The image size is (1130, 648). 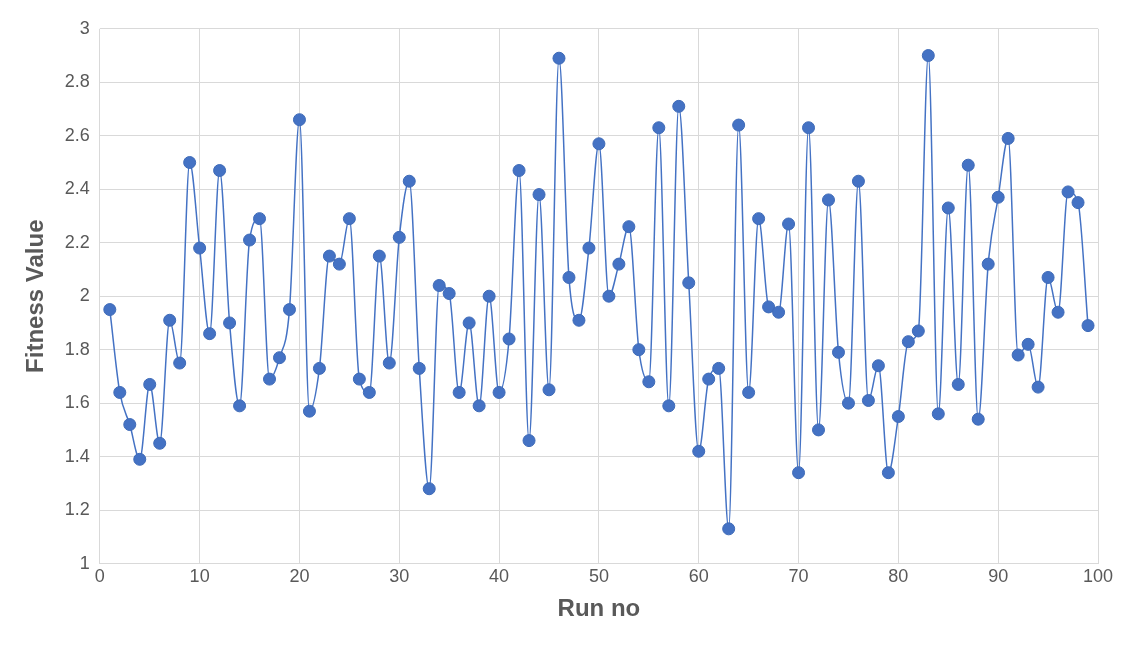 I want to click on y-tick-label: 1.8, so click(x=77, y=348).